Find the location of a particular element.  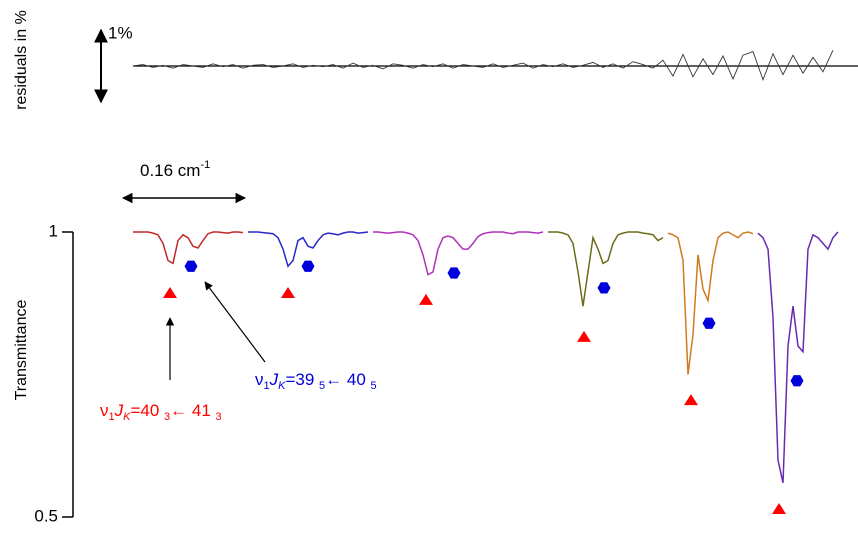

annotation: ν1JK=39 5← 40 5 is located at coordinates (316, 380).